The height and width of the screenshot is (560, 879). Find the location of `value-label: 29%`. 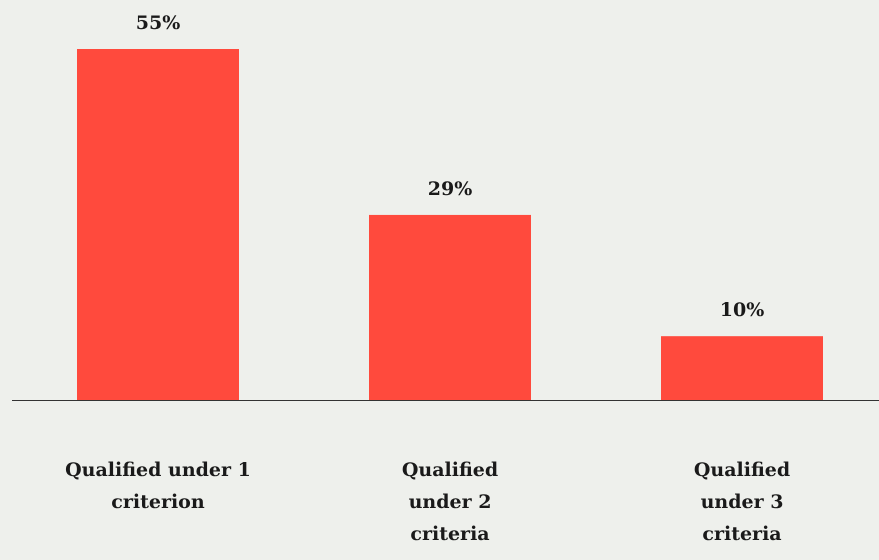

value-label: 29% is located at coordinates (450, 189).